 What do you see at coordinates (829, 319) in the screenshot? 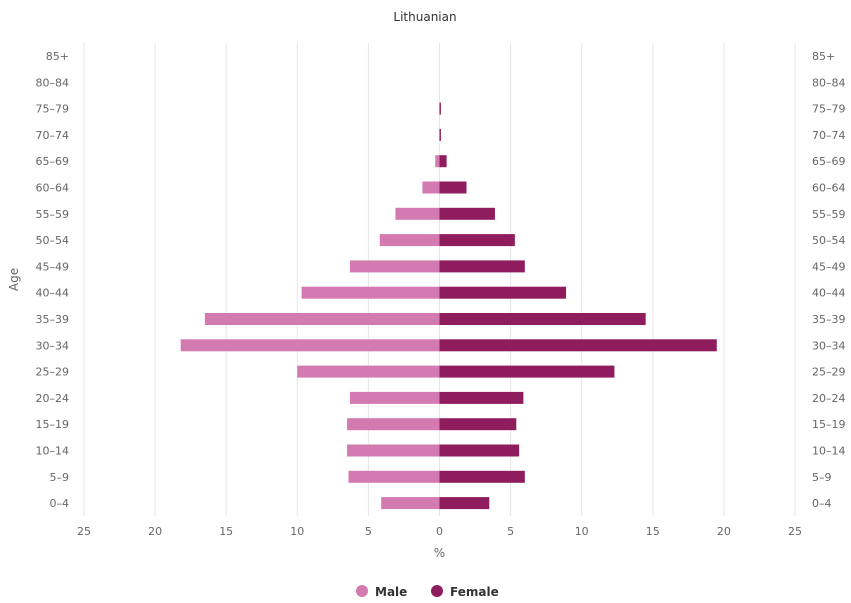
I see `category-label-right: 35–39` at bounding box center [829, 319].